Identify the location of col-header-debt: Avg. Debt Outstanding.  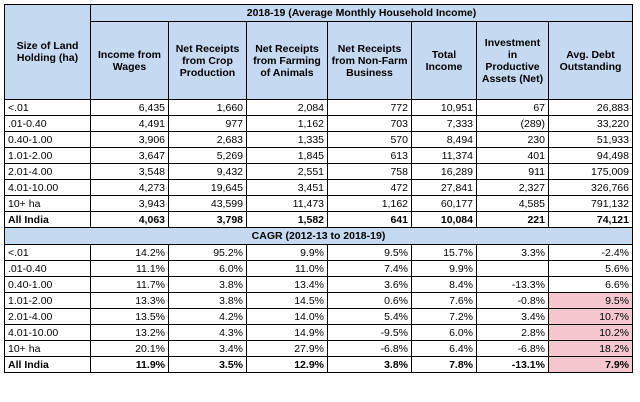
(590, 60).